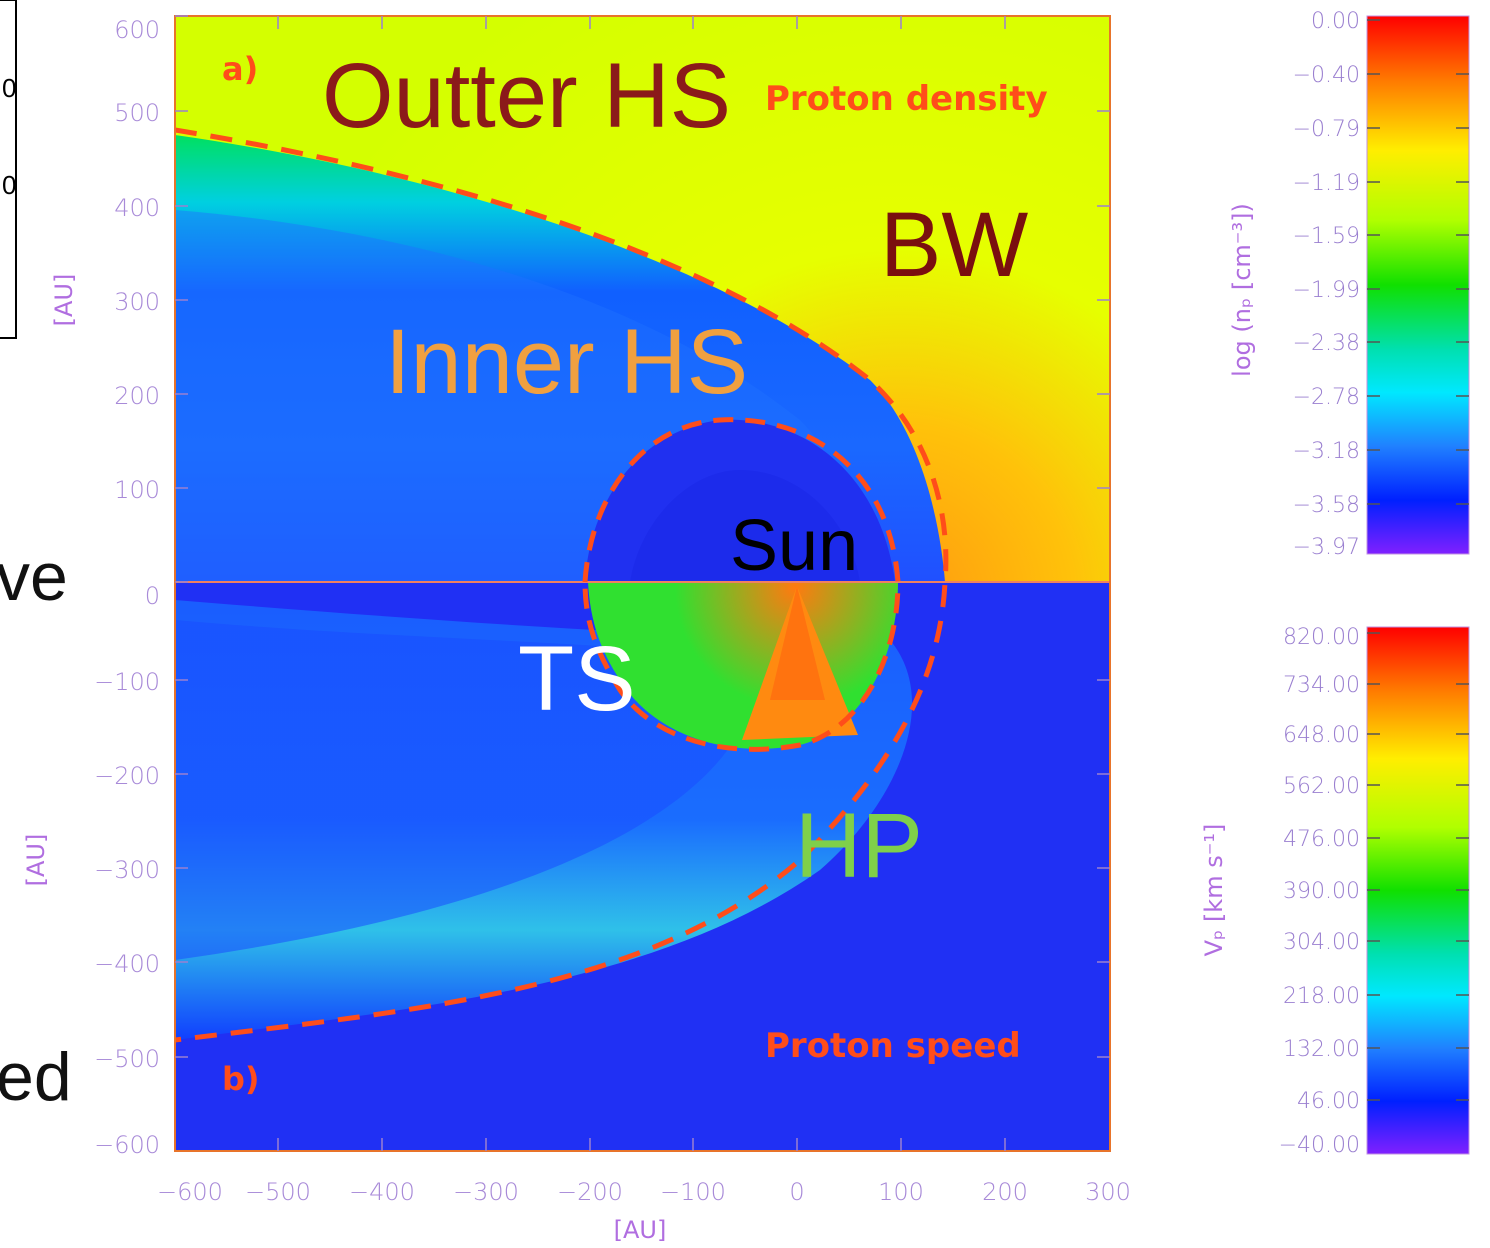 The height and width of the screenshot is (1248, 1490). I want to click on cropped-adjacent-plot-frame, so click(8, 169).